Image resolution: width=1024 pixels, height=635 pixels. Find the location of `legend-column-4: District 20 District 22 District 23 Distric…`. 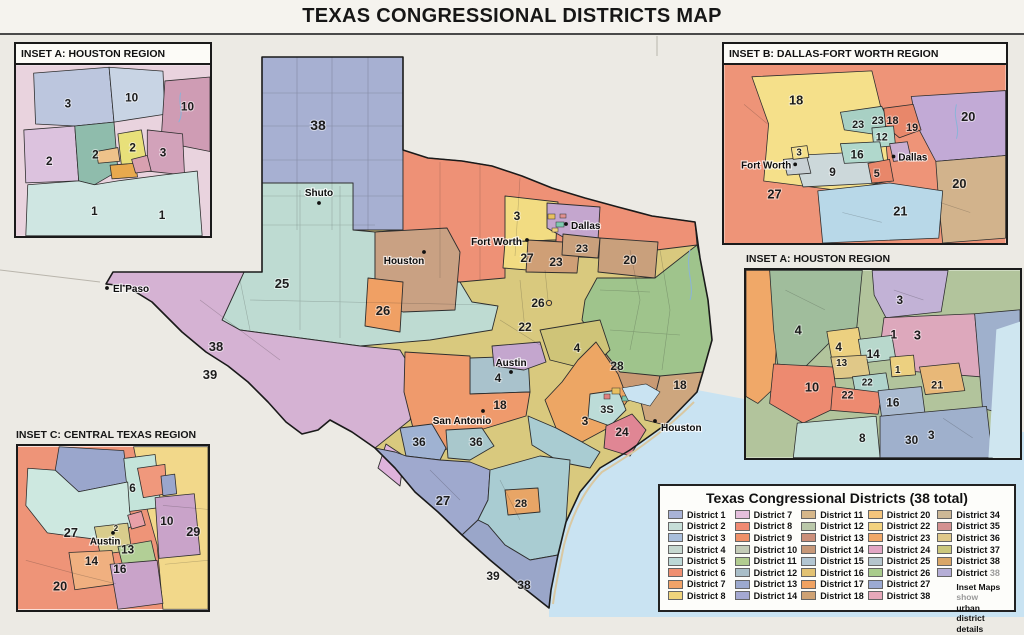

legend-column-4: District 20 District 22 District 23 Distric… is located at coordinates (900, 572).